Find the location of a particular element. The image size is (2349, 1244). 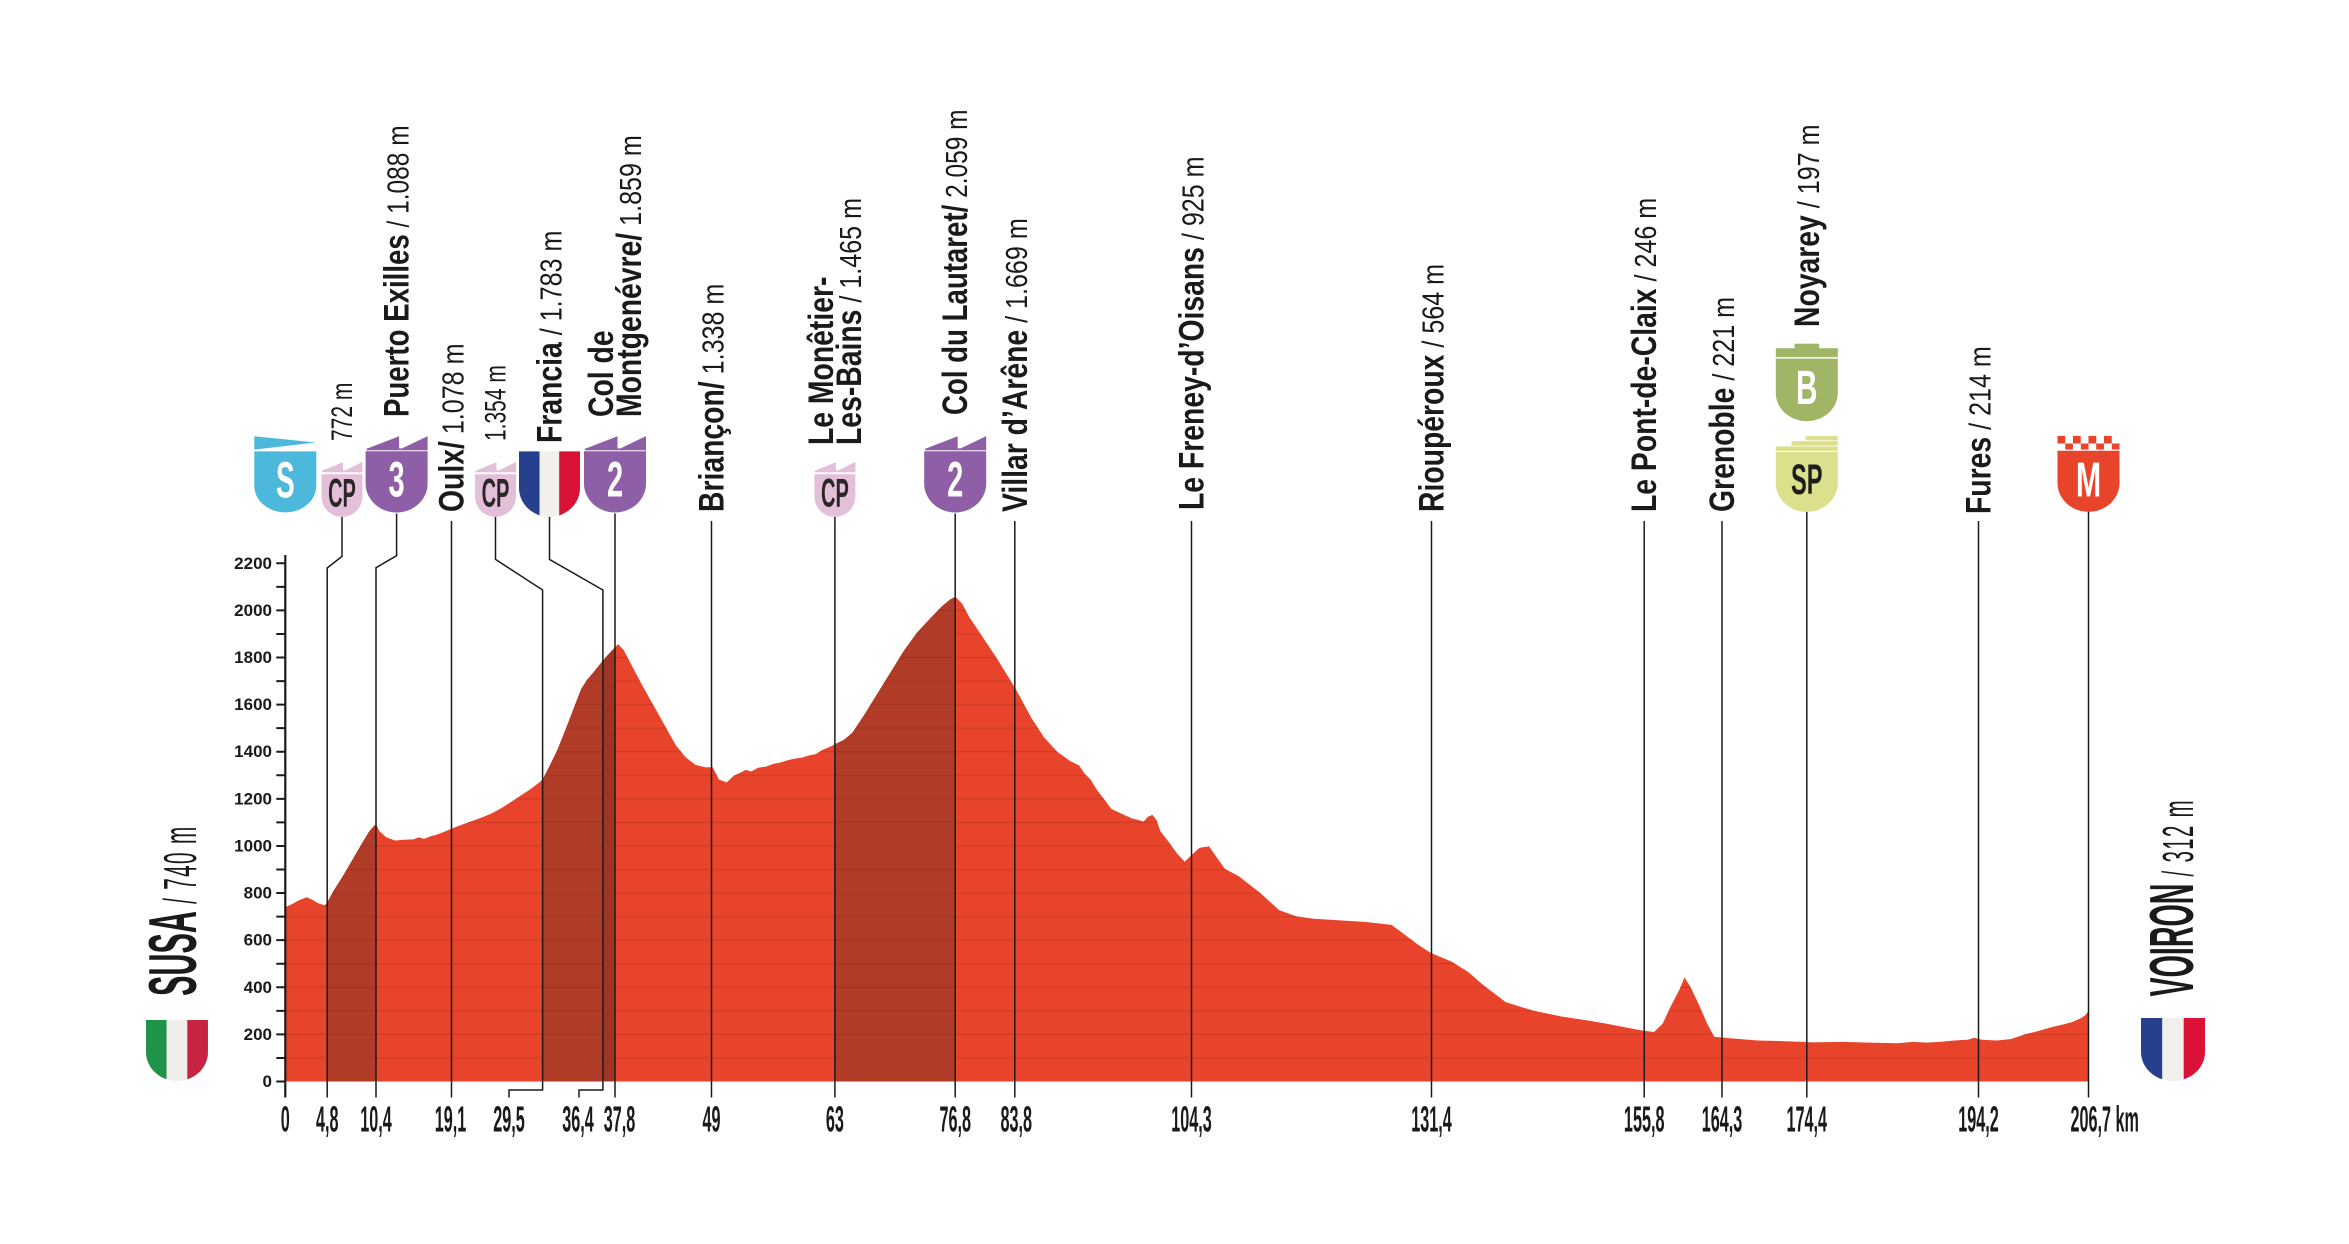

svg-text: 155,8 is located at coordinates (1644, 1119).